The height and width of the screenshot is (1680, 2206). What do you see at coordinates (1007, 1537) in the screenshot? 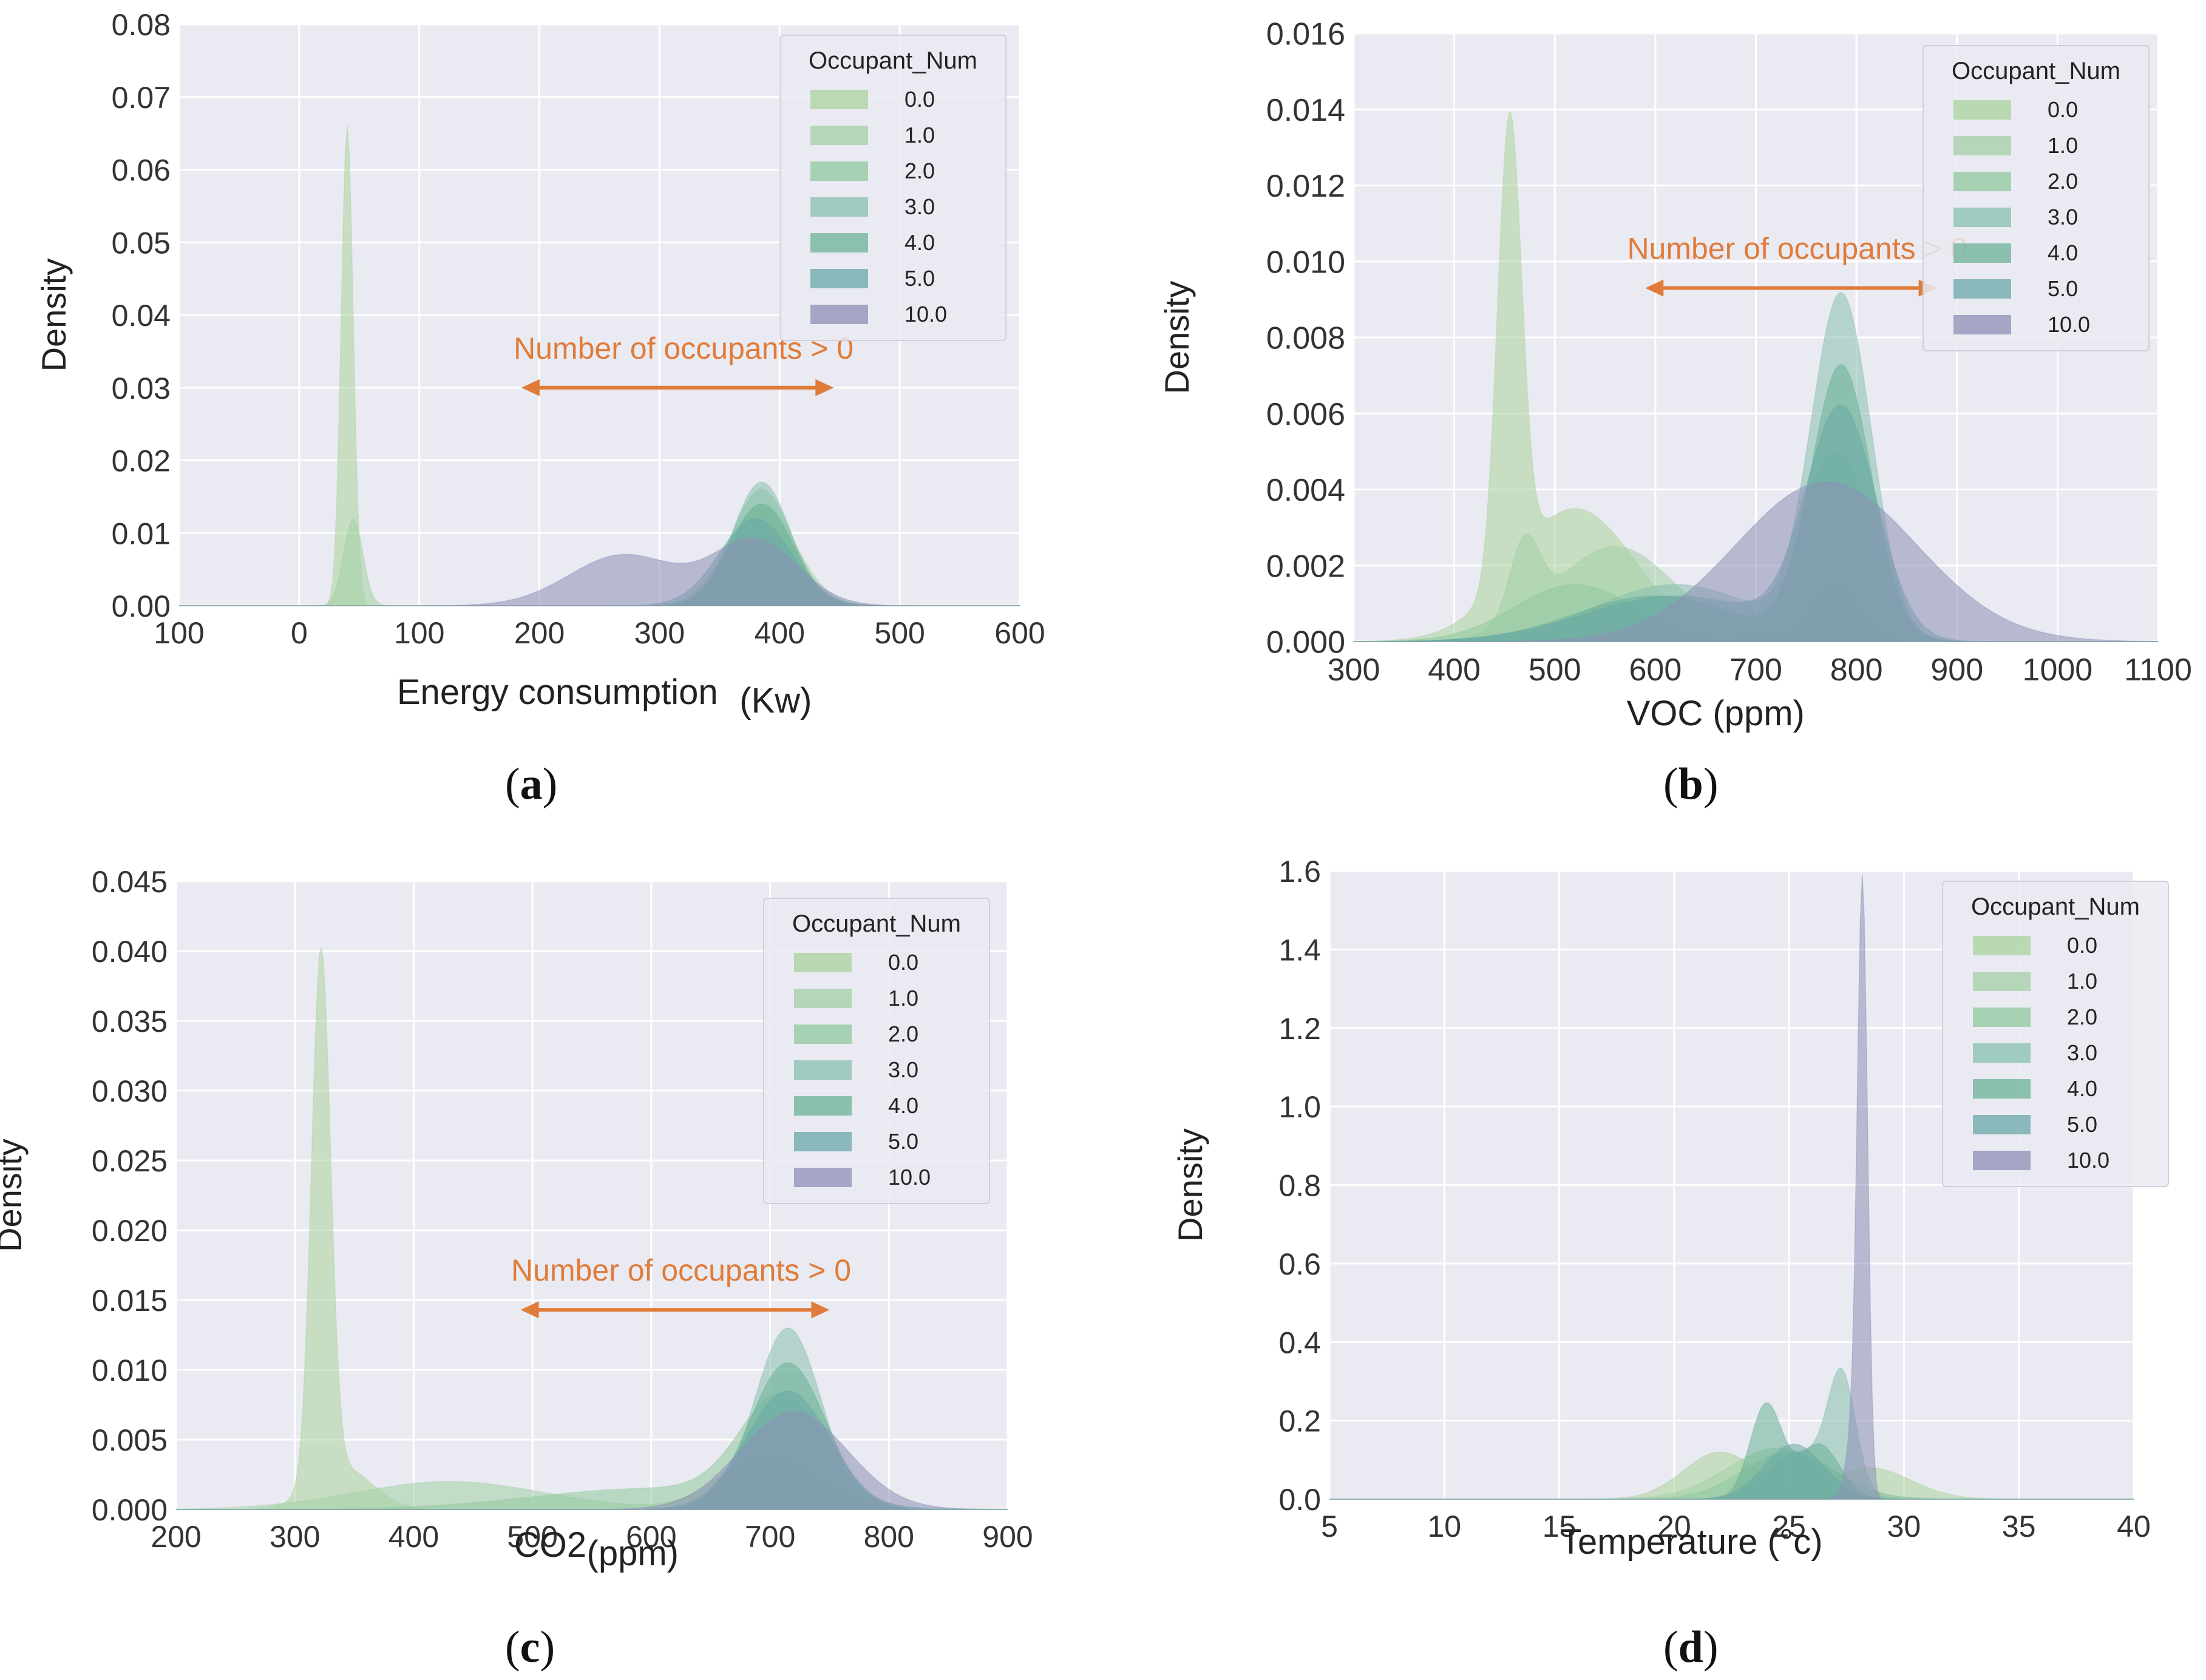
I see `x-tick-label: 900` at bounding box center [1007, 1537].